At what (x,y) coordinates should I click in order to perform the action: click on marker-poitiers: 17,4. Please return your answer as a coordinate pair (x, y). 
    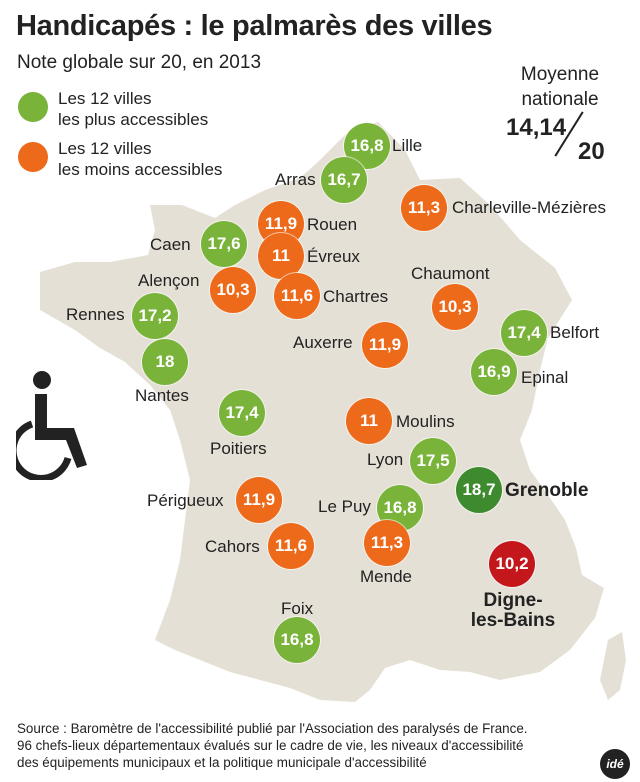
    Looking at the image, I should click on (242, 413).